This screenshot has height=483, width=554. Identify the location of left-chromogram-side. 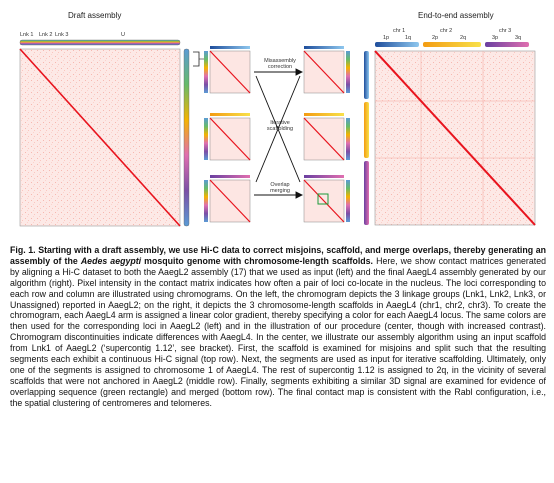
(186, 137).